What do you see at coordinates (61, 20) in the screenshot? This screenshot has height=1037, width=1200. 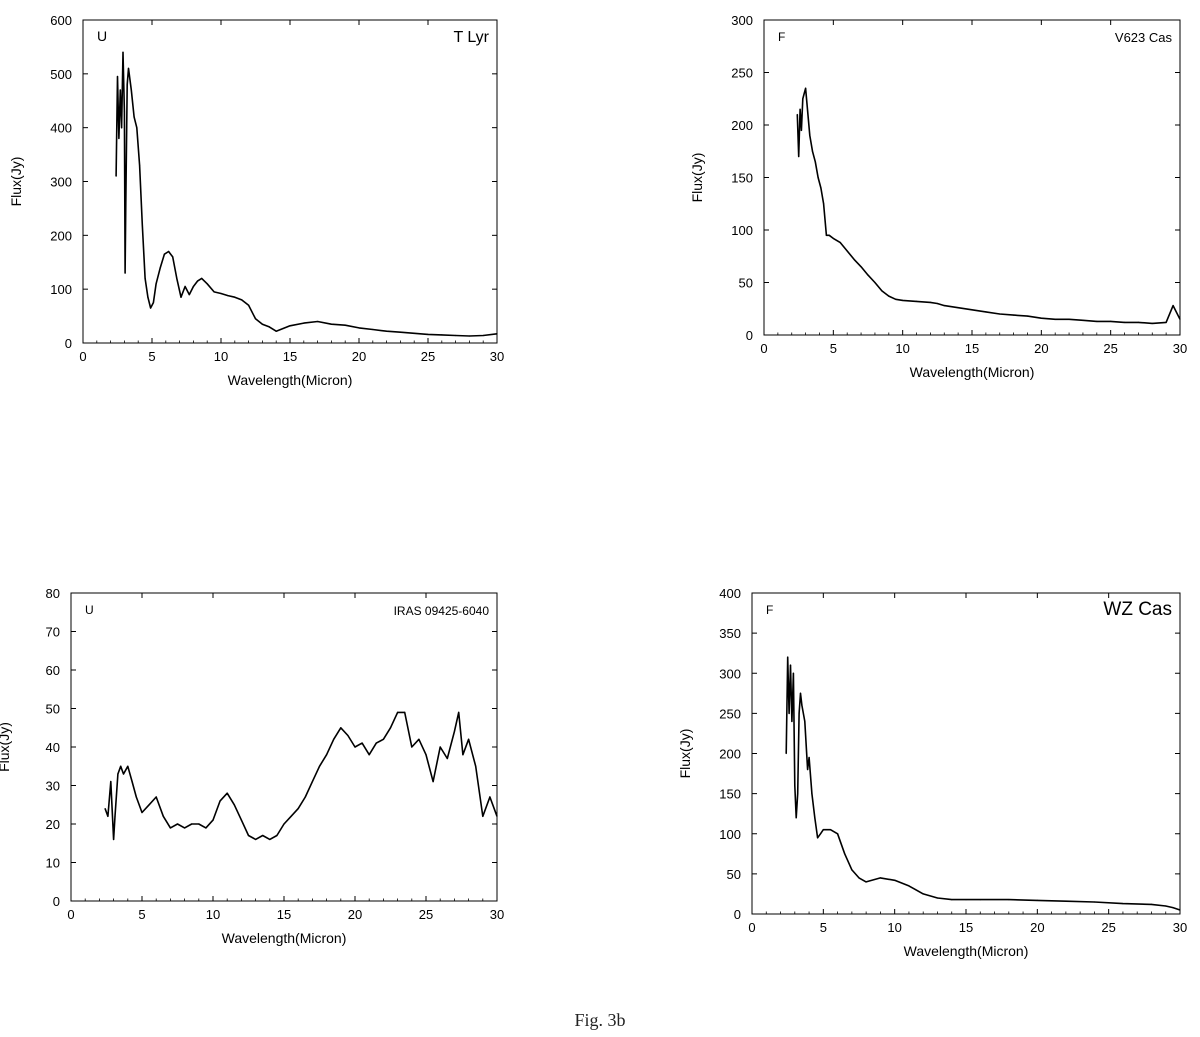 I see `y-tick-label: 600` at bounding box center [61, 20].